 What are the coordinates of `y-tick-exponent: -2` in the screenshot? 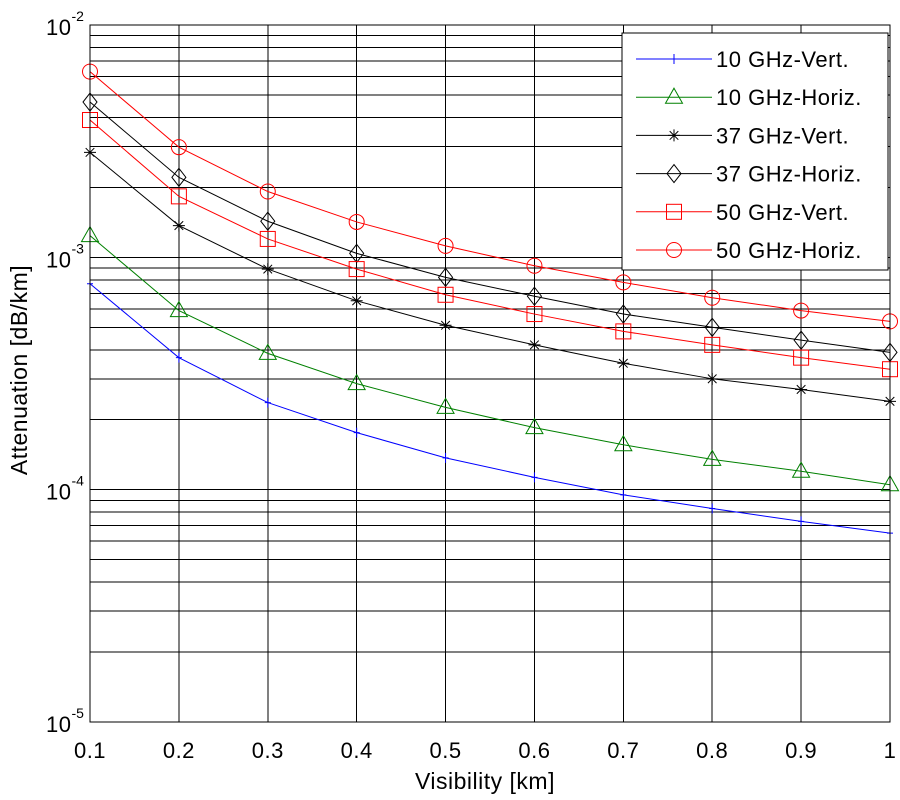 It's located at (77, 16).